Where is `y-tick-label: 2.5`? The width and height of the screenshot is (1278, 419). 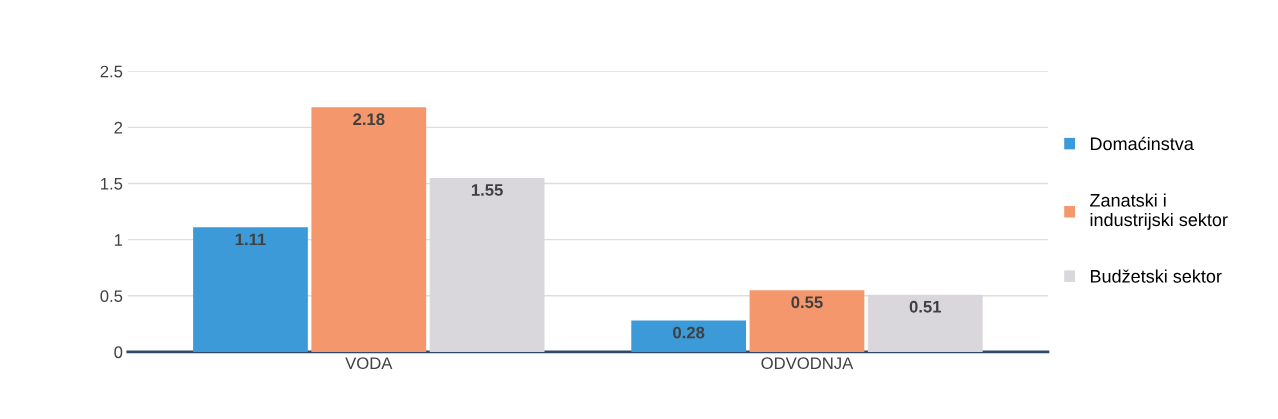 y-tick-label: 2.5 is located at coordinates (111, 71).